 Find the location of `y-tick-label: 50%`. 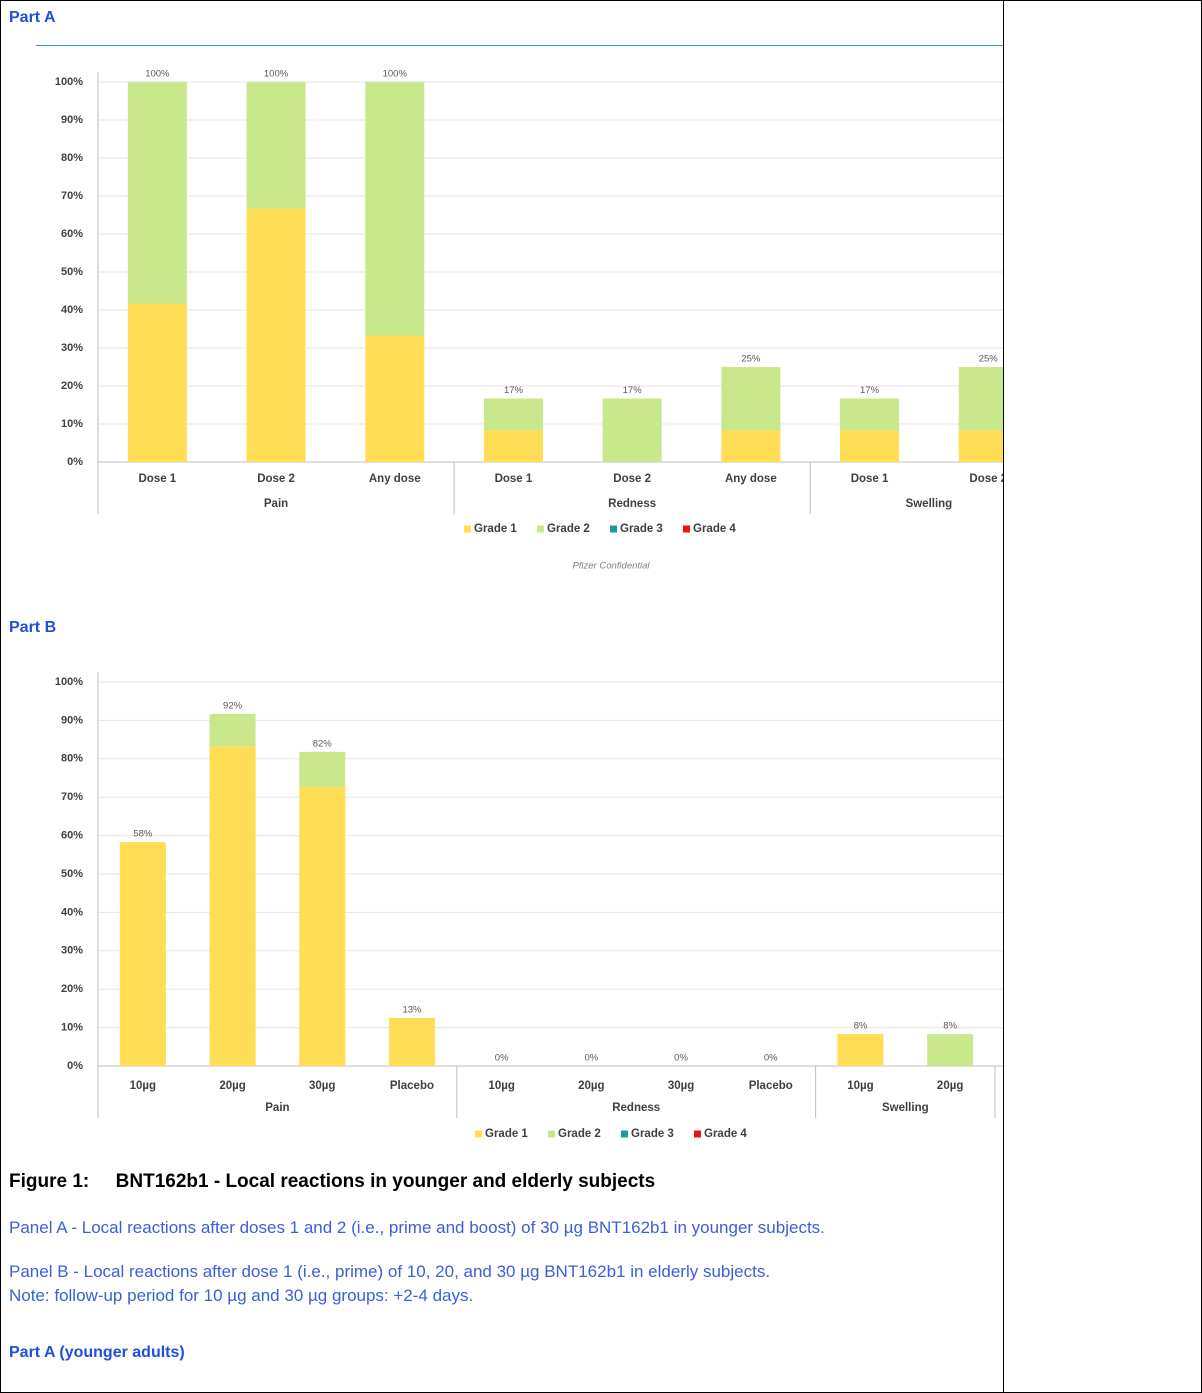

y-tick-label: 50% is located at coordinates (72, 874).